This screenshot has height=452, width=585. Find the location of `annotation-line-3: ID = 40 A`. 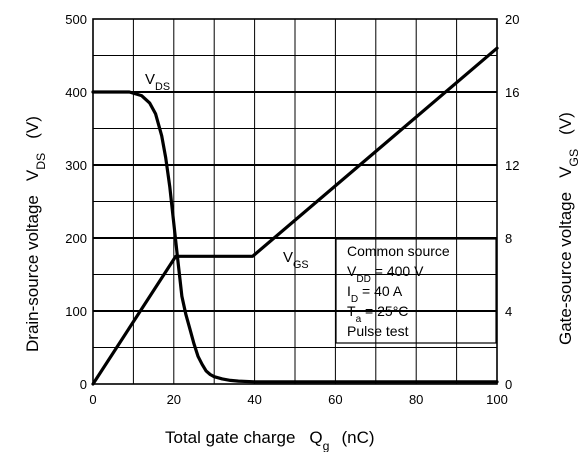

annotation-line-3: ID = 40 A is located at coordinates (375, 294).